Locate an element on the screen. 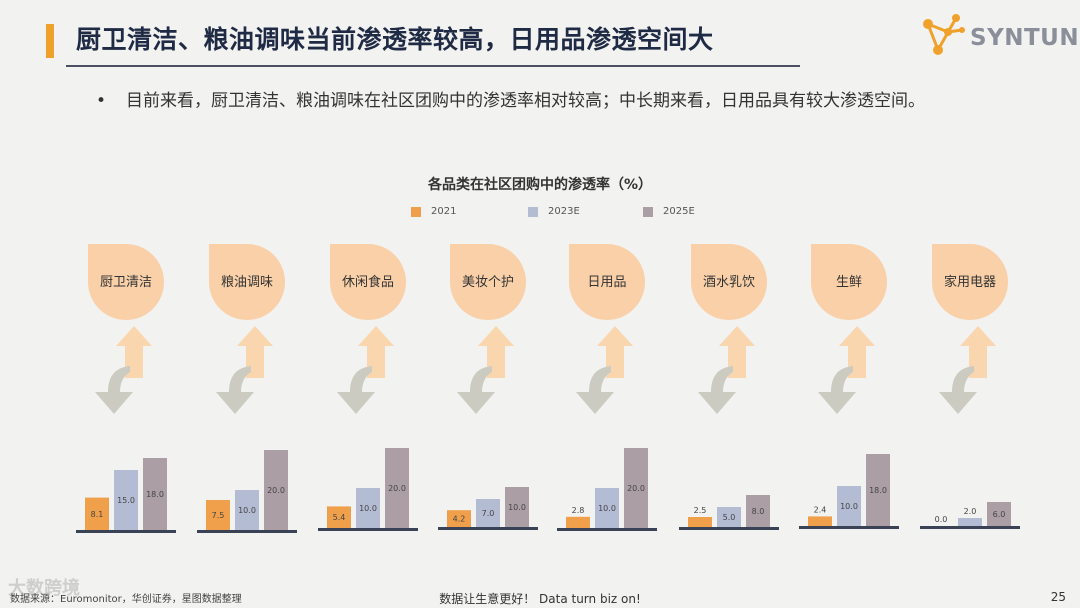 Image resolution: width=1080 pixels, height=608 pixels. category-label: 休闲食品 is located at coordinates (368, 282).